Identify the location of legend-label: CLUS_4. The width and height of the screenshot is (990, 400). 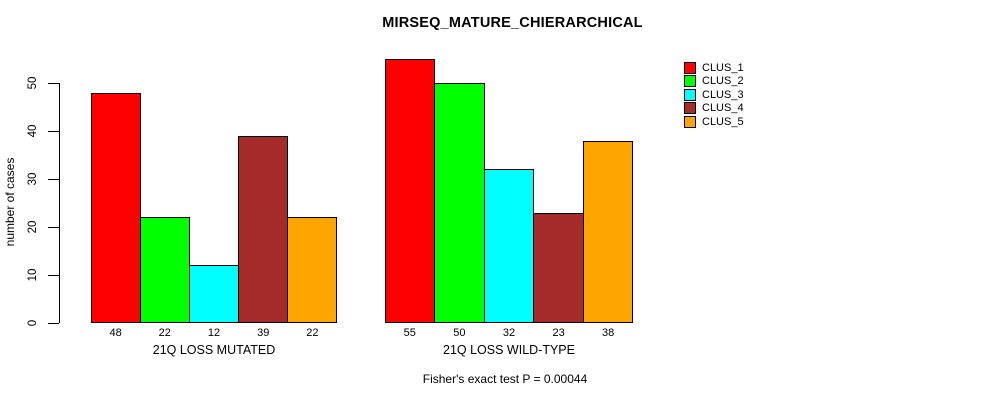
(723, 108).